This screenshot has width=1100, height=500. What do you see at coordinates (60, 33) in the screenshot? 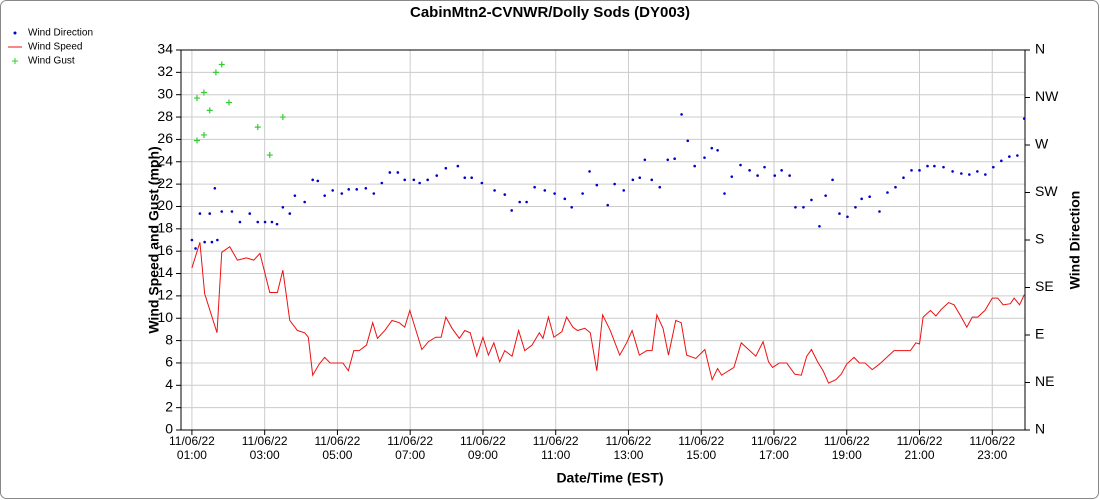
I see `legend-label: Wind Direction` at bounding box center [60, 33].